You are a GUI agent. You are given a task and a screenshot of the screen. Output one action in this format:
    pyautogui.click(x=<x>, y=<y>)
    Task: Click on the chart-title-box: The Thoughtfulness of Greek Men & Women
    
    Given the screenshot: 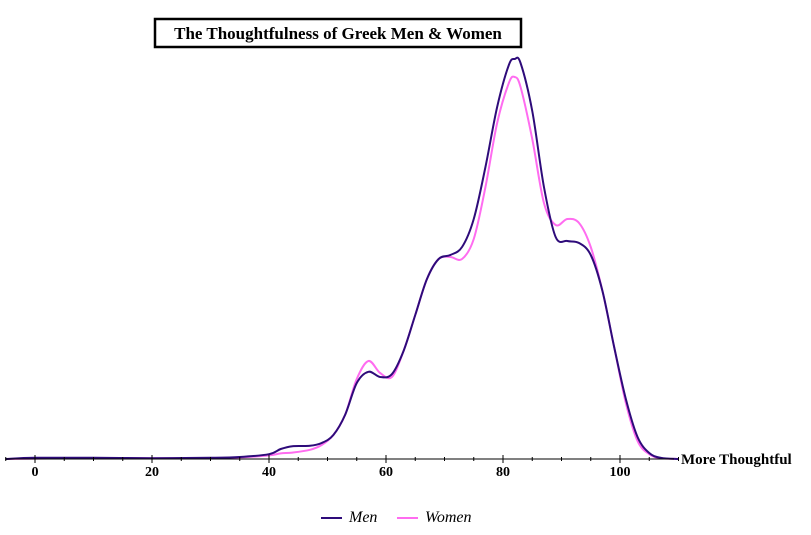 What is the action you would take?
    pyautogui.click(x=338, y=33)
    